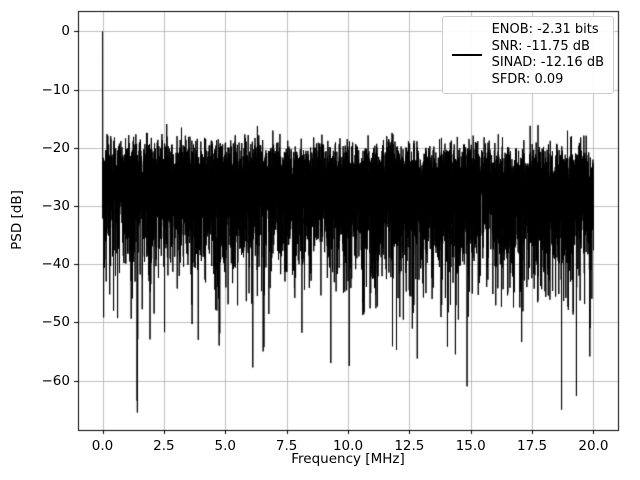 This screenshot has width=640, height=480. I want to click on x-tick-label: 0.0, so click(102, 446).